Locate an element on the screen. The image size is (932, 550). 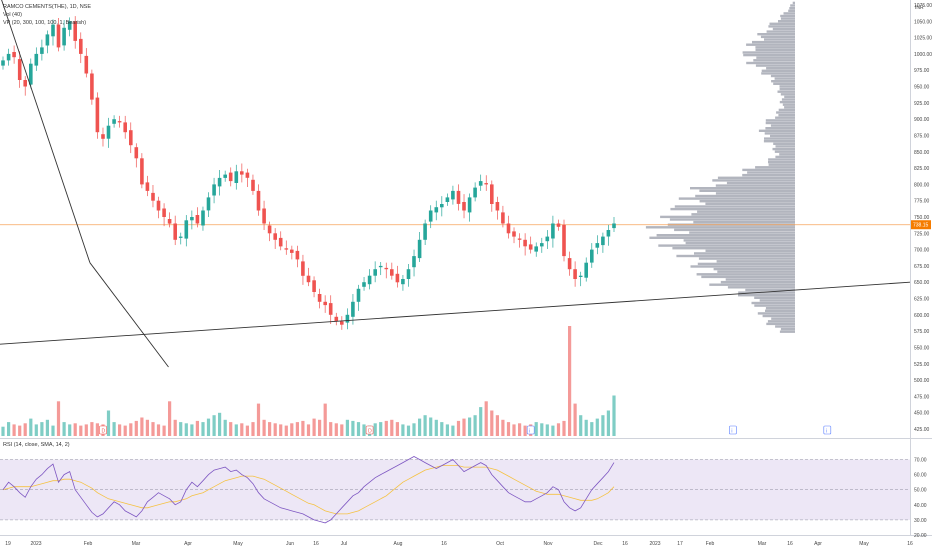
time-tick: Aug is located at coordinates (398, 544).